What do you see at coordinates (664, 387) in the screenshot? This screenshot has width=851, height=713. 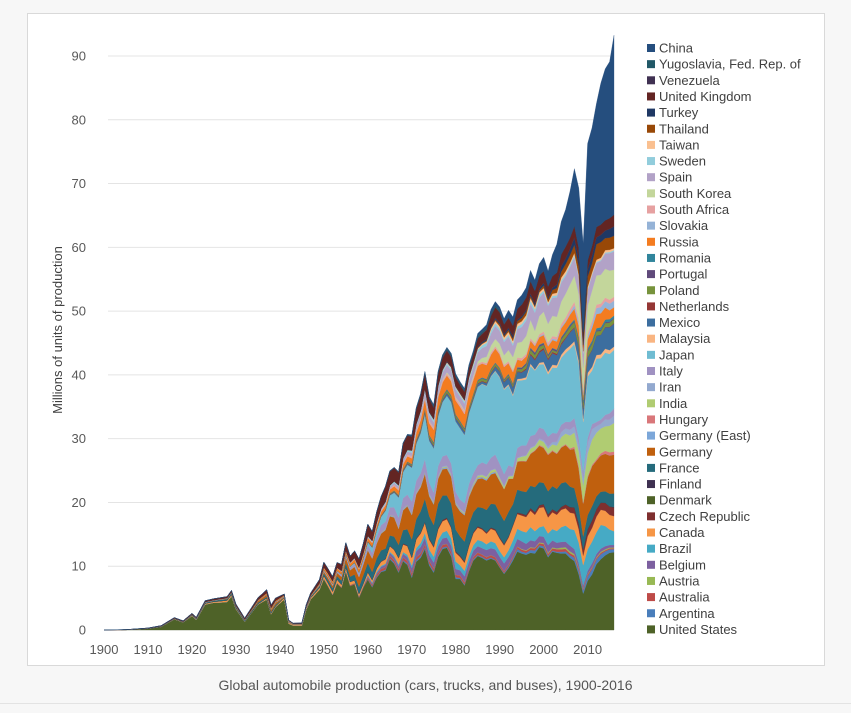 I see `legend-item-iran: Iran` at bounding box center [664, 387].